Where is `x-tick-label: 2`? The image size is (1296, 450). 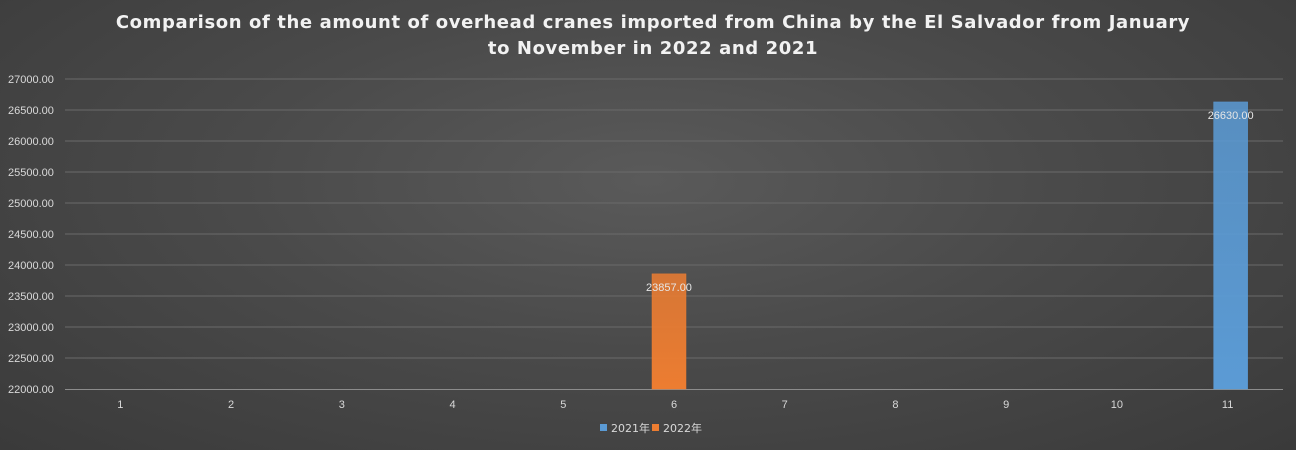 x-tick-label: 2 is located at coordinates (231, 405).